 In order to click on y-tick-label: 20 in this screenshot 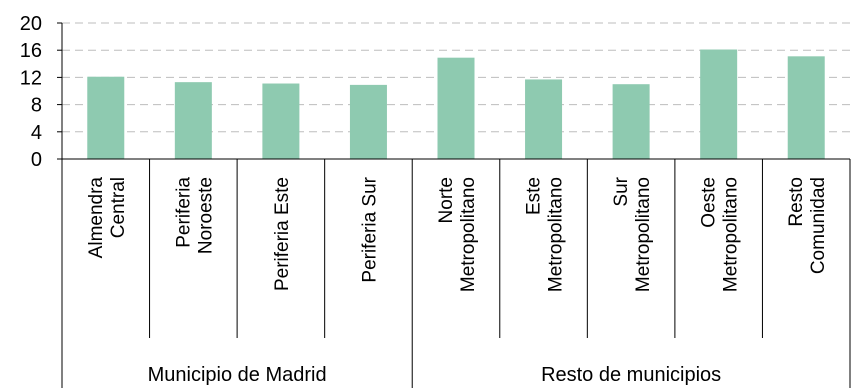, I will do `click(31, 24)`.